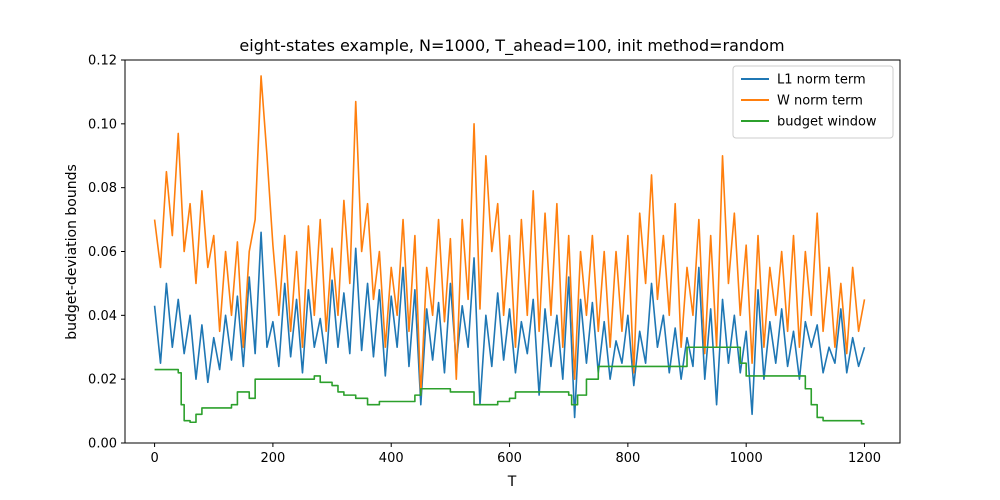  I want to click on x-tick-label: 200, so click(272, 458).